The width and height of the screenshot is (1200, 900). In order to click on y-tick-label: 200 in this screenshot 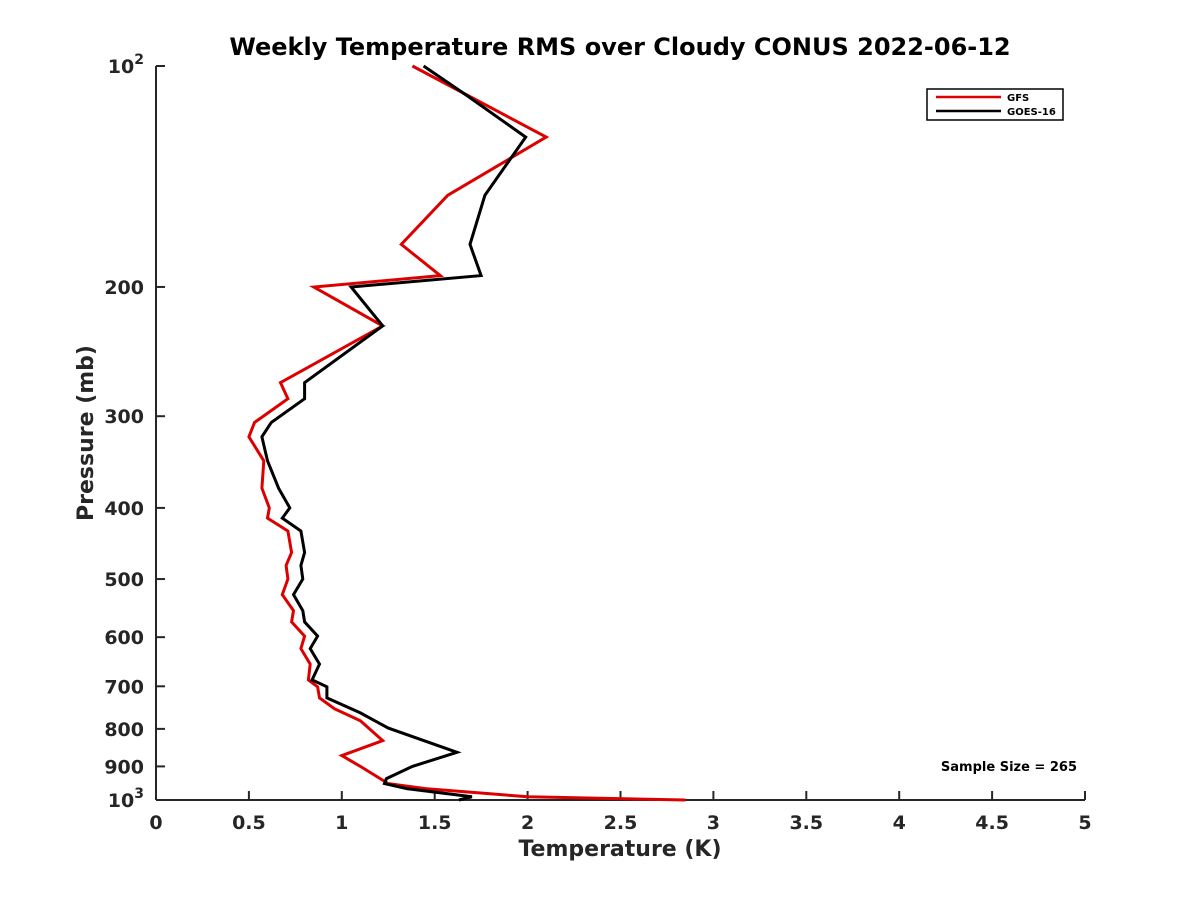, I will do `click(124, 288)`.